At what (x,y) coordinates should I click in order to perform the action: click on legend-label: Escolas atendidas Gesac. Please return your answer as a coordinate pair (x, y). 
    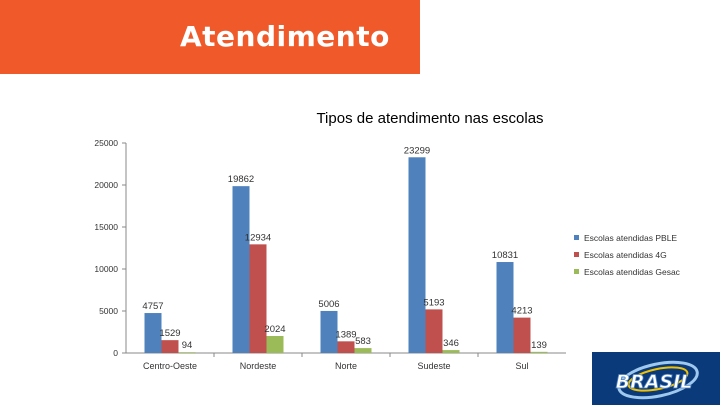
    Looking at the image, I should click on (632, 271).